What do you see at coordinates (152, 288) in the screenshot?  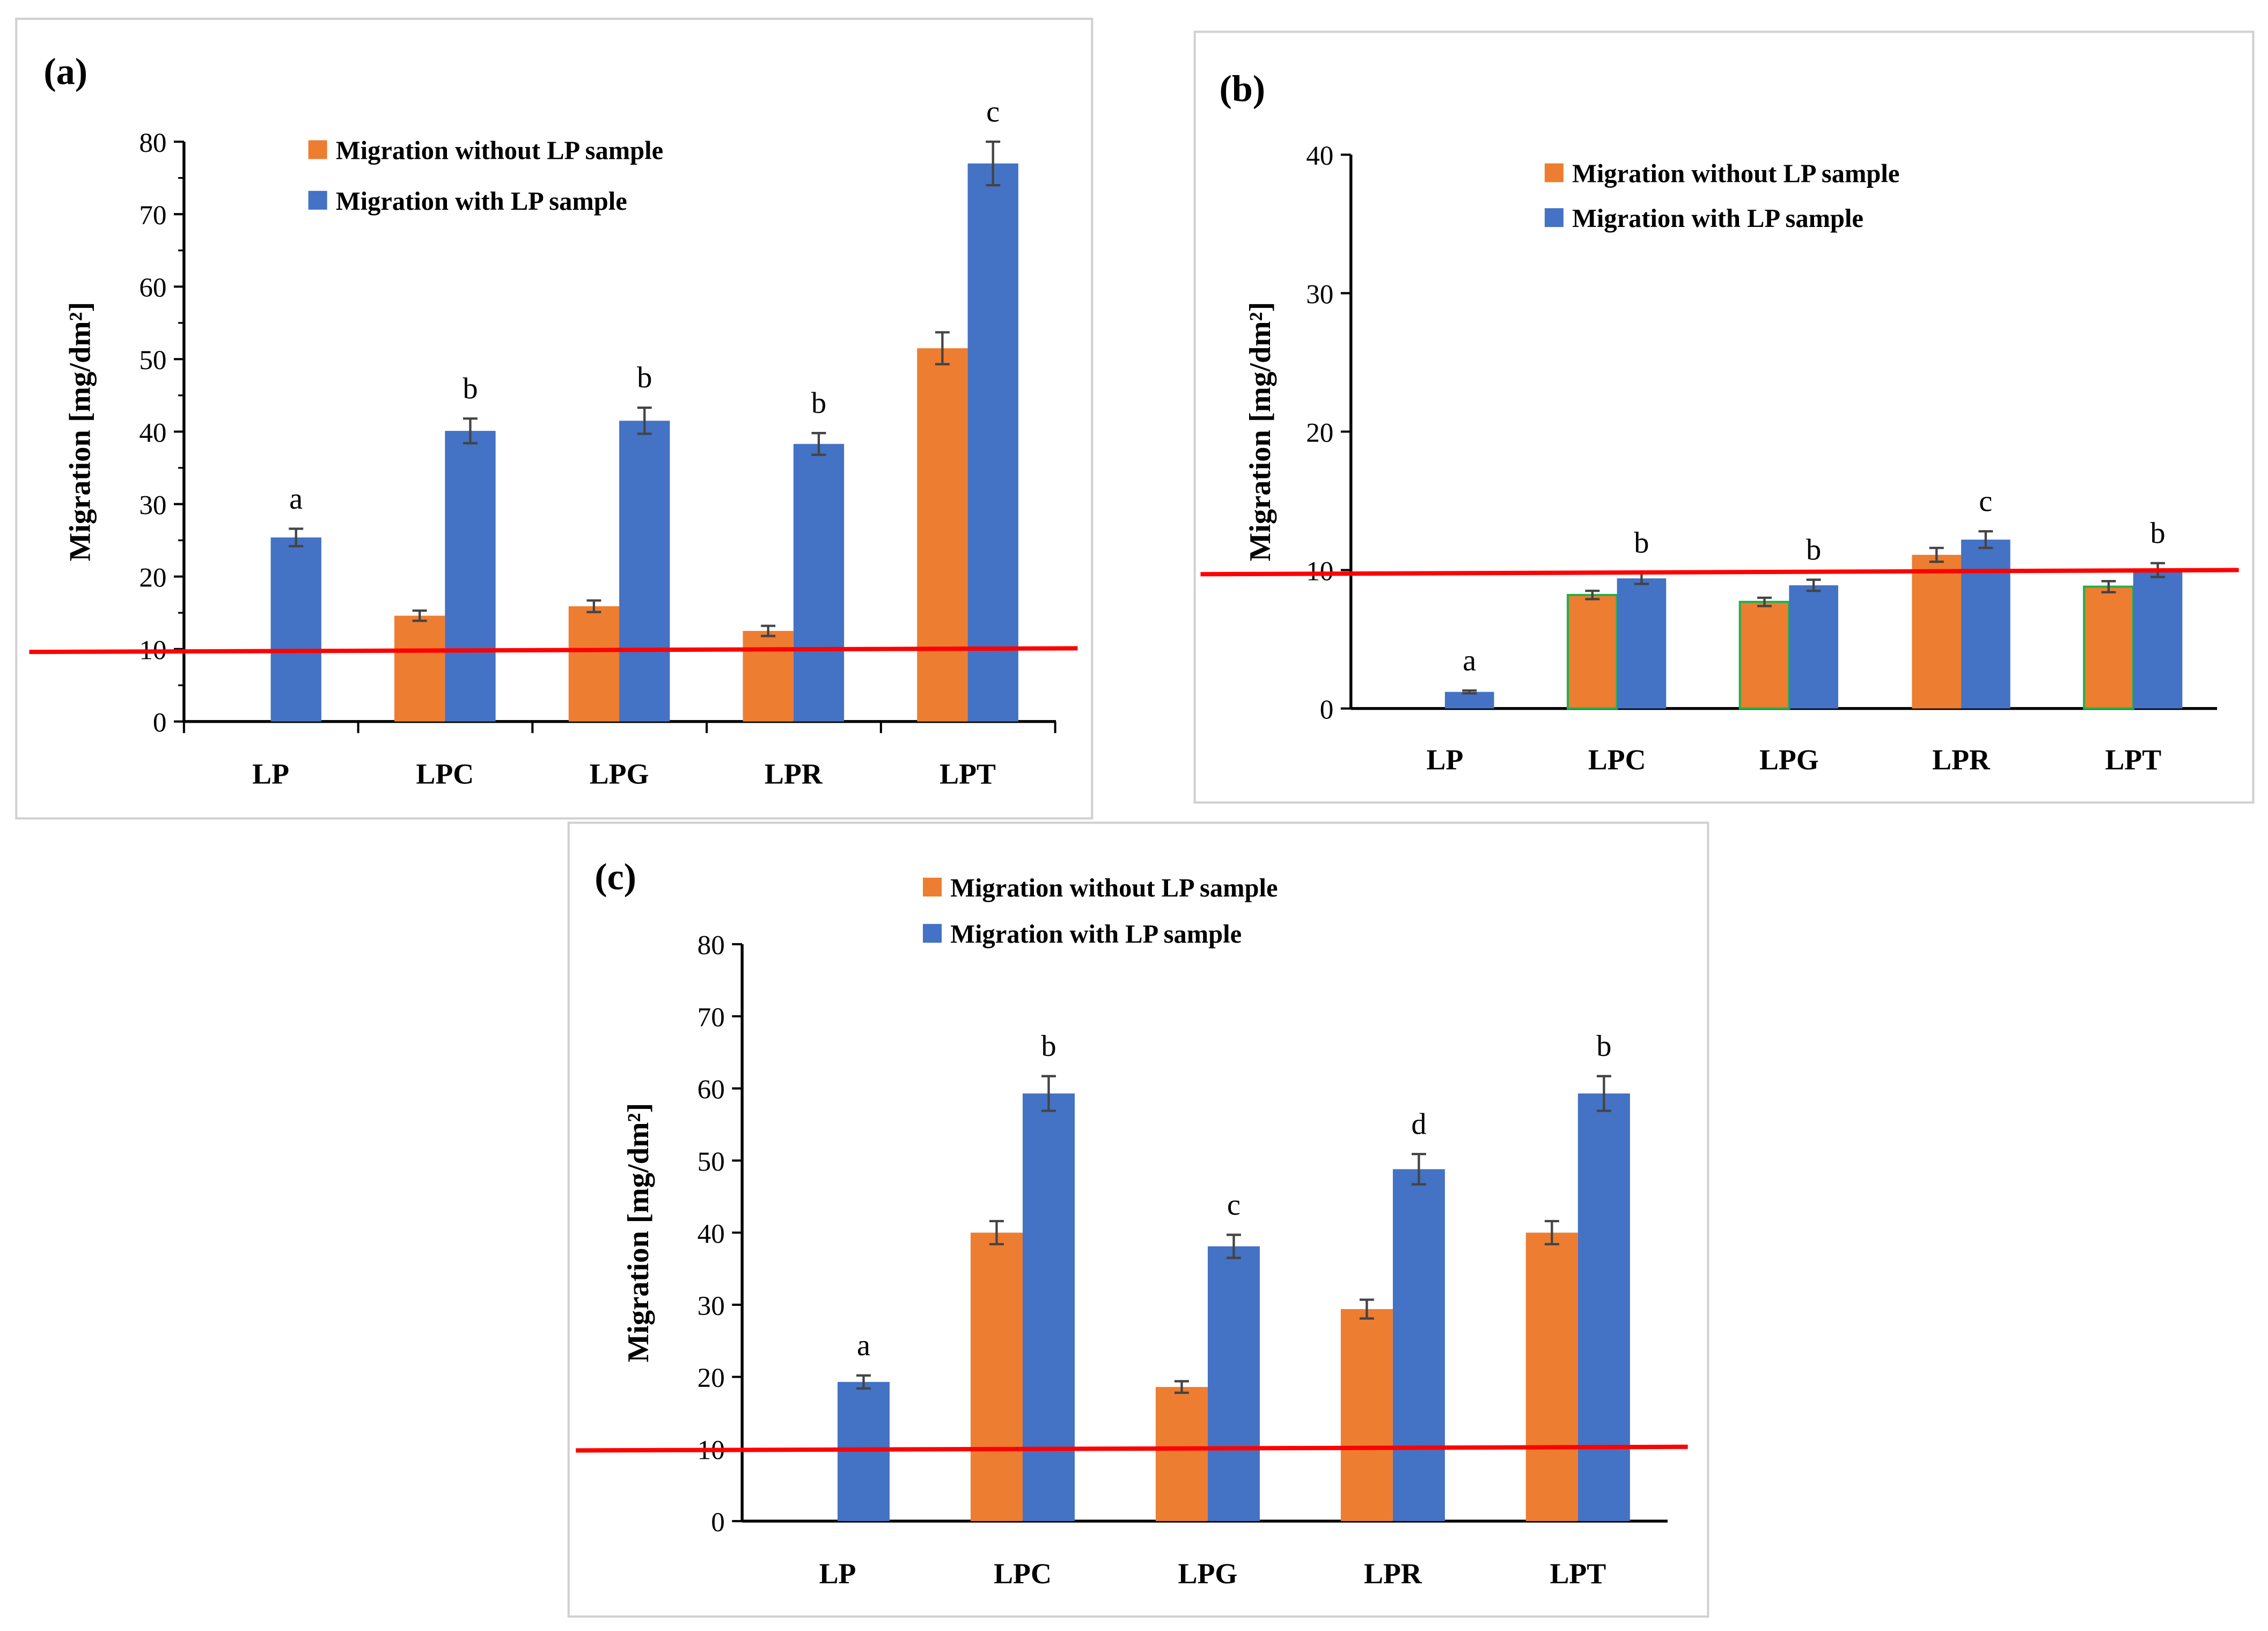 I see `y-tick-label: 60` at bounding box center [152, 288].